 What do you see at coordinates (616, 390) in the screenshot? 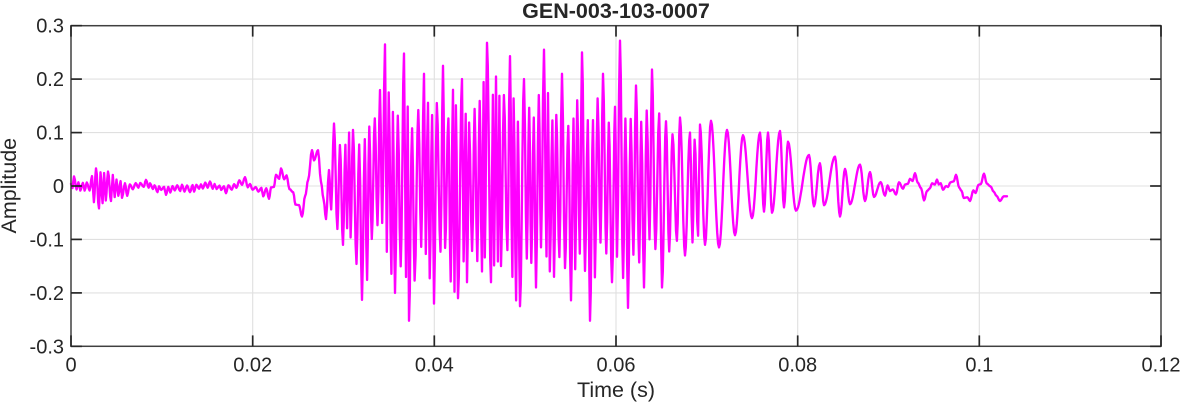
I see `svg-text: Time (s)` at bounding box center [616, 390].